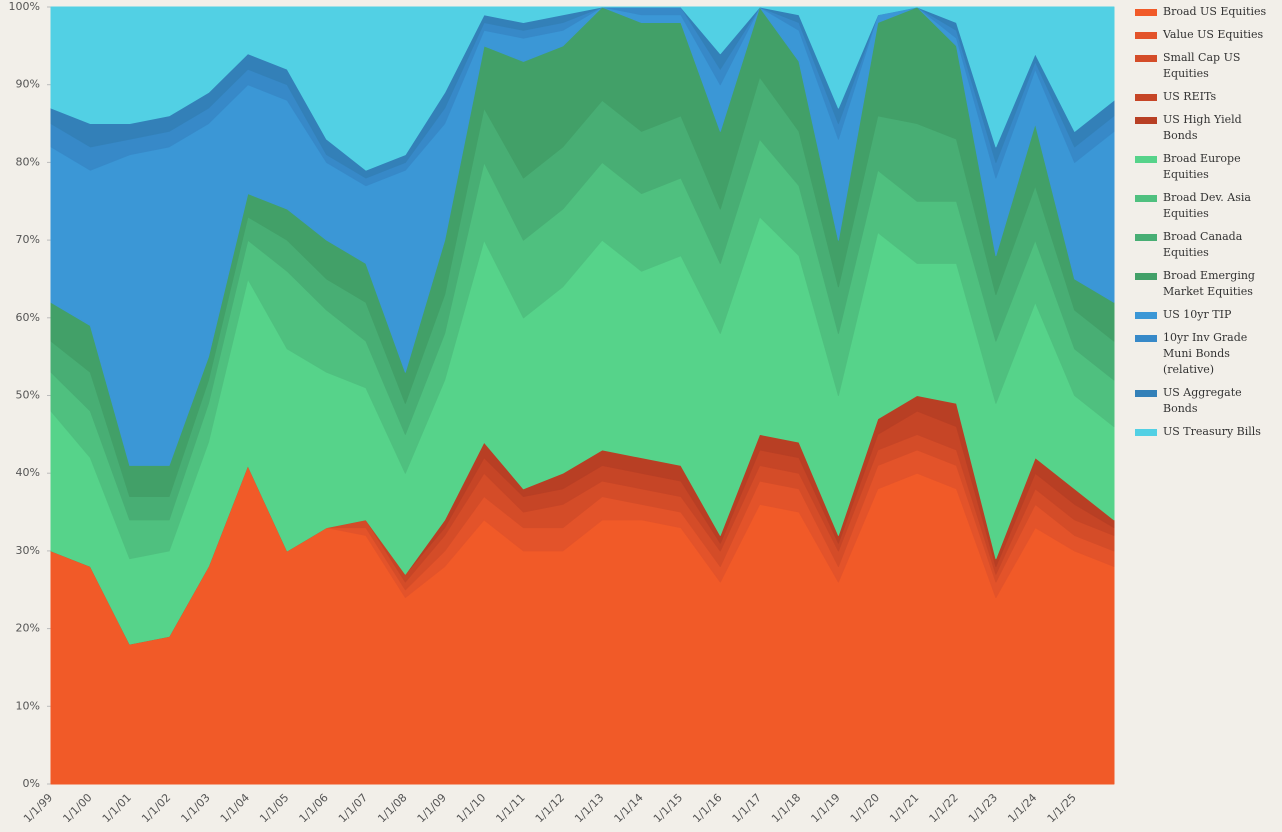 This screenshot has height=832, width=1282. I want to click on x-tick-label: 1/1/02, so click(156, 808).